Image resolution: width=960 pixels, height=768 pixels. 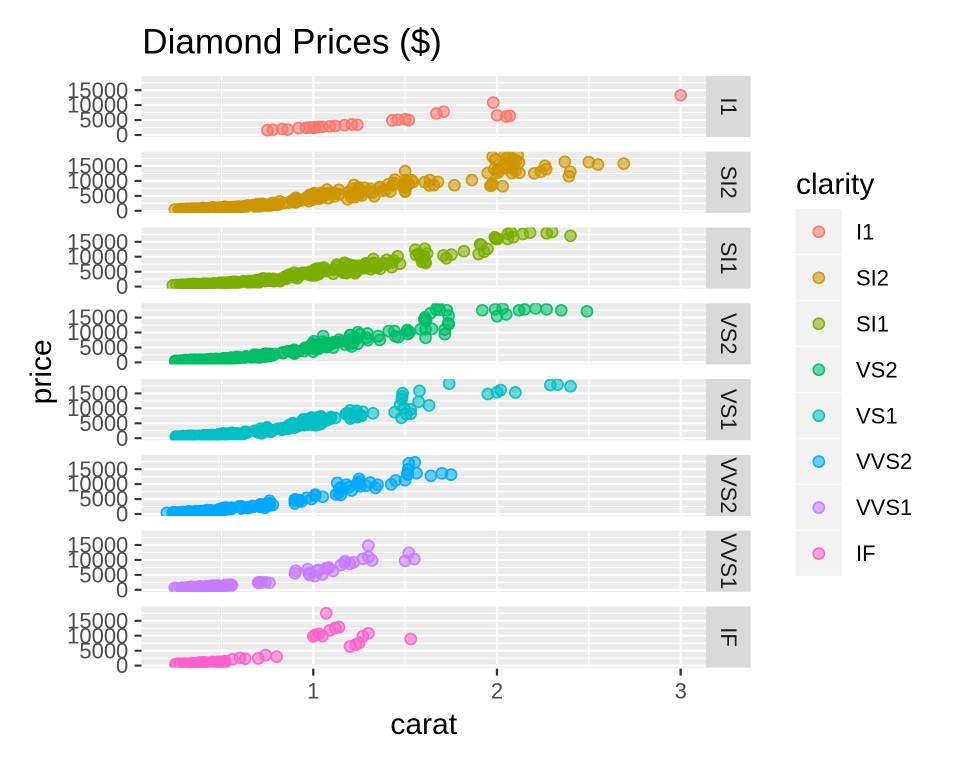 What do you see at coordinates (41, 371) in the screenshot?
I see `svg-text: price` at bounding box center [41, 371].